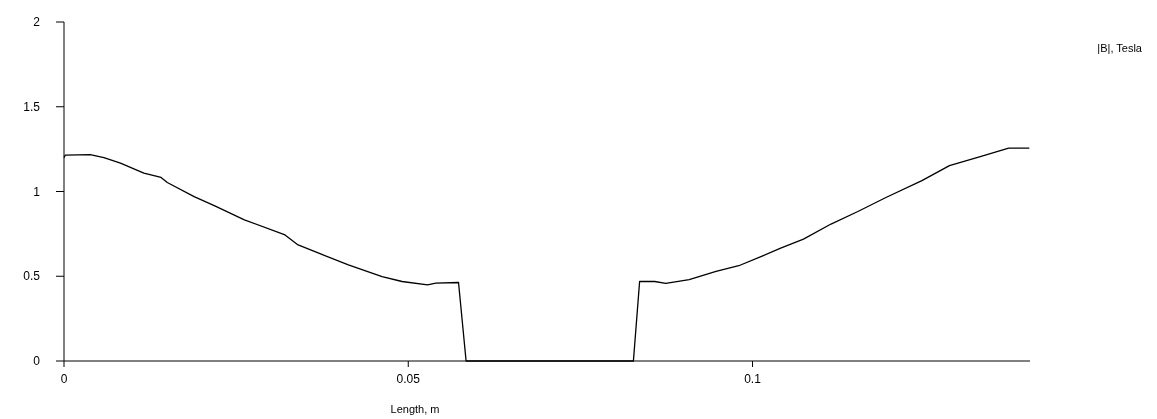 This screenshot has width=1157, height=419. What do you see at coordinates (1120, 48) in the screenshot?
I see `text: |B|, Tesla` at bounding box center [1120, 48].